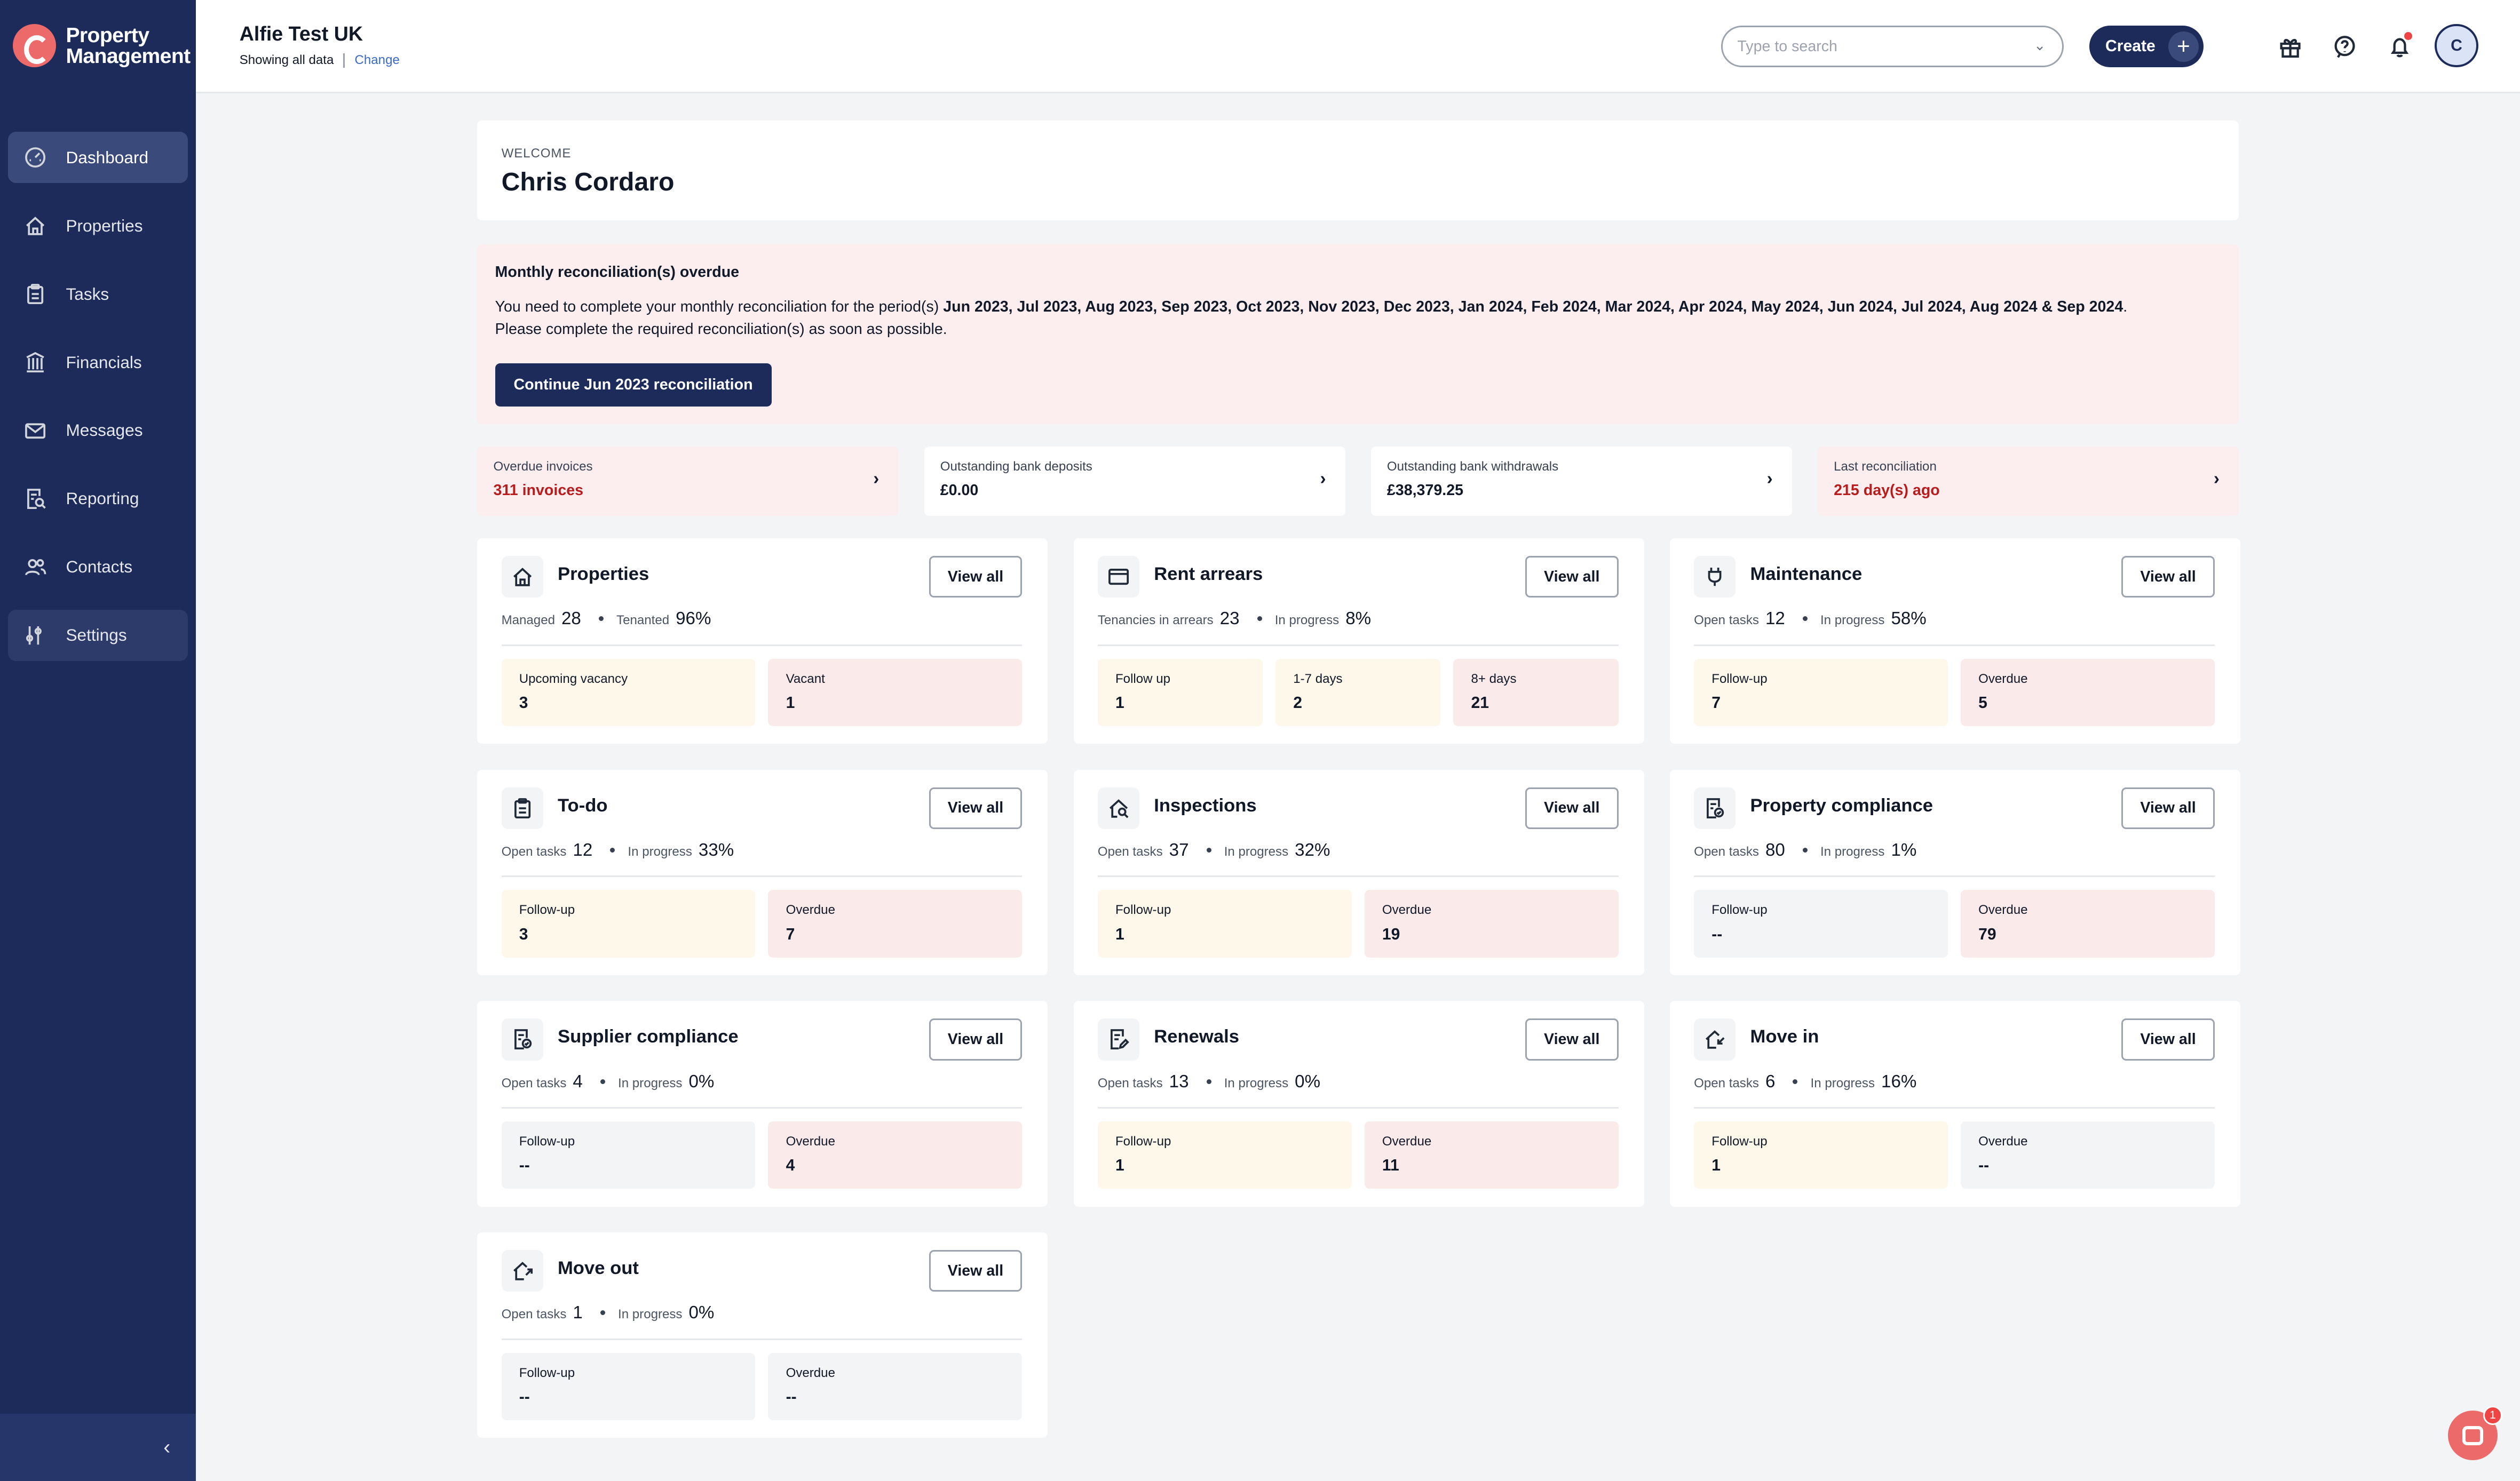 The width and height of the screenshot is (2520, 1481). What do you see at coordinates (98, 294) in the screenshot?
I see `sidebar-item-tasks: Tasks` at bounding box center [98, 294].